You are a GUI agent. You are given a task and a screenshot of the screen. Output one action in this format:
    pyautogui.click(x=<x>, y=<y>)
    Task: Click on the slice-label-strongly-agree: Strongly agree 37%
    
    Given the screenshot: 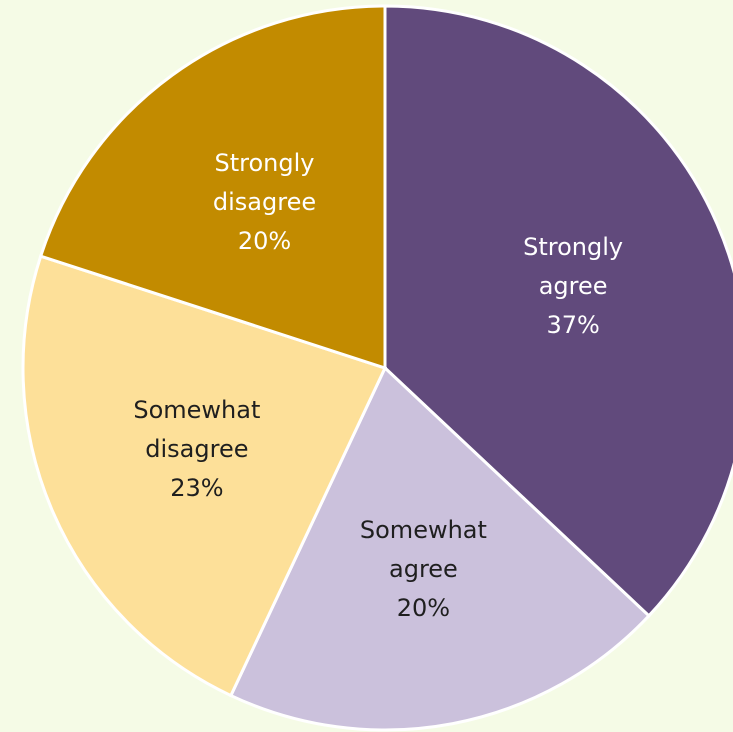 What is the action you would take?
    pyautogui.click(x=573, y=286)
    